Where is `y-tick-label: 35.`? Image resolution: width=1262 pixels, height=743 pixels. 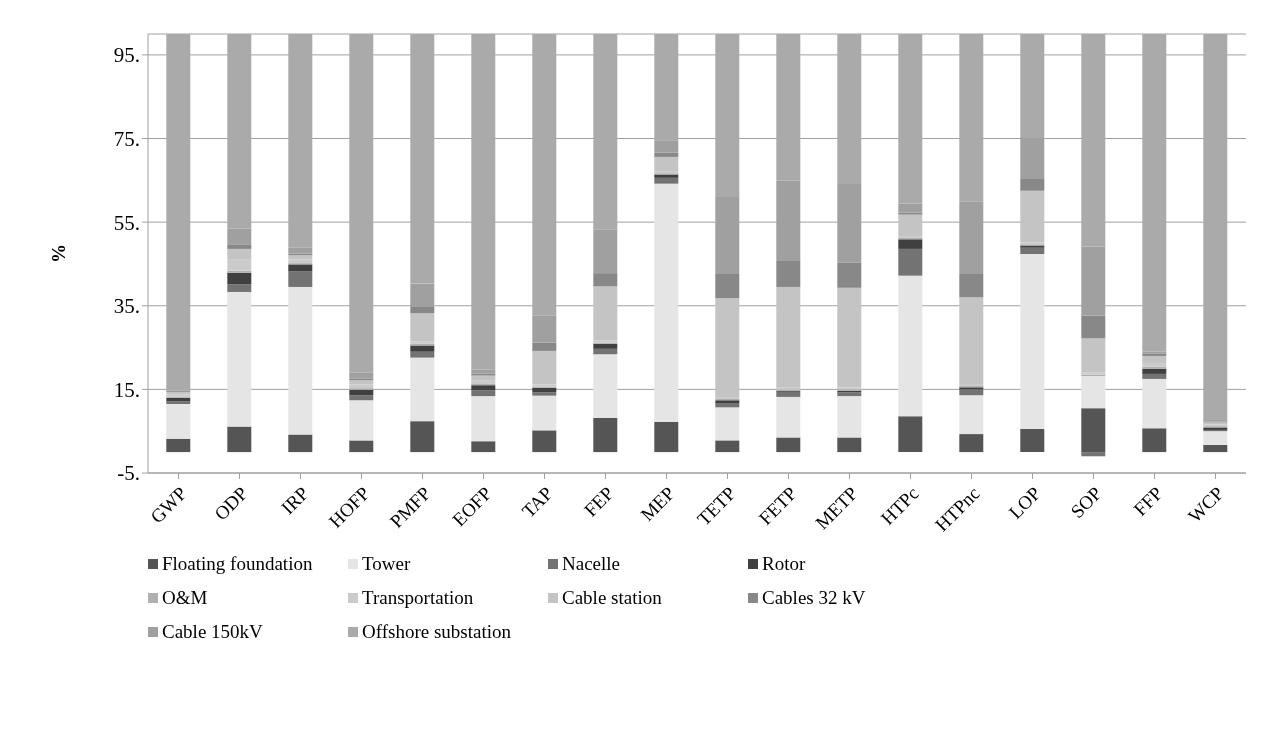 y-tick-label: 35. is located at coordinates (126, 306).